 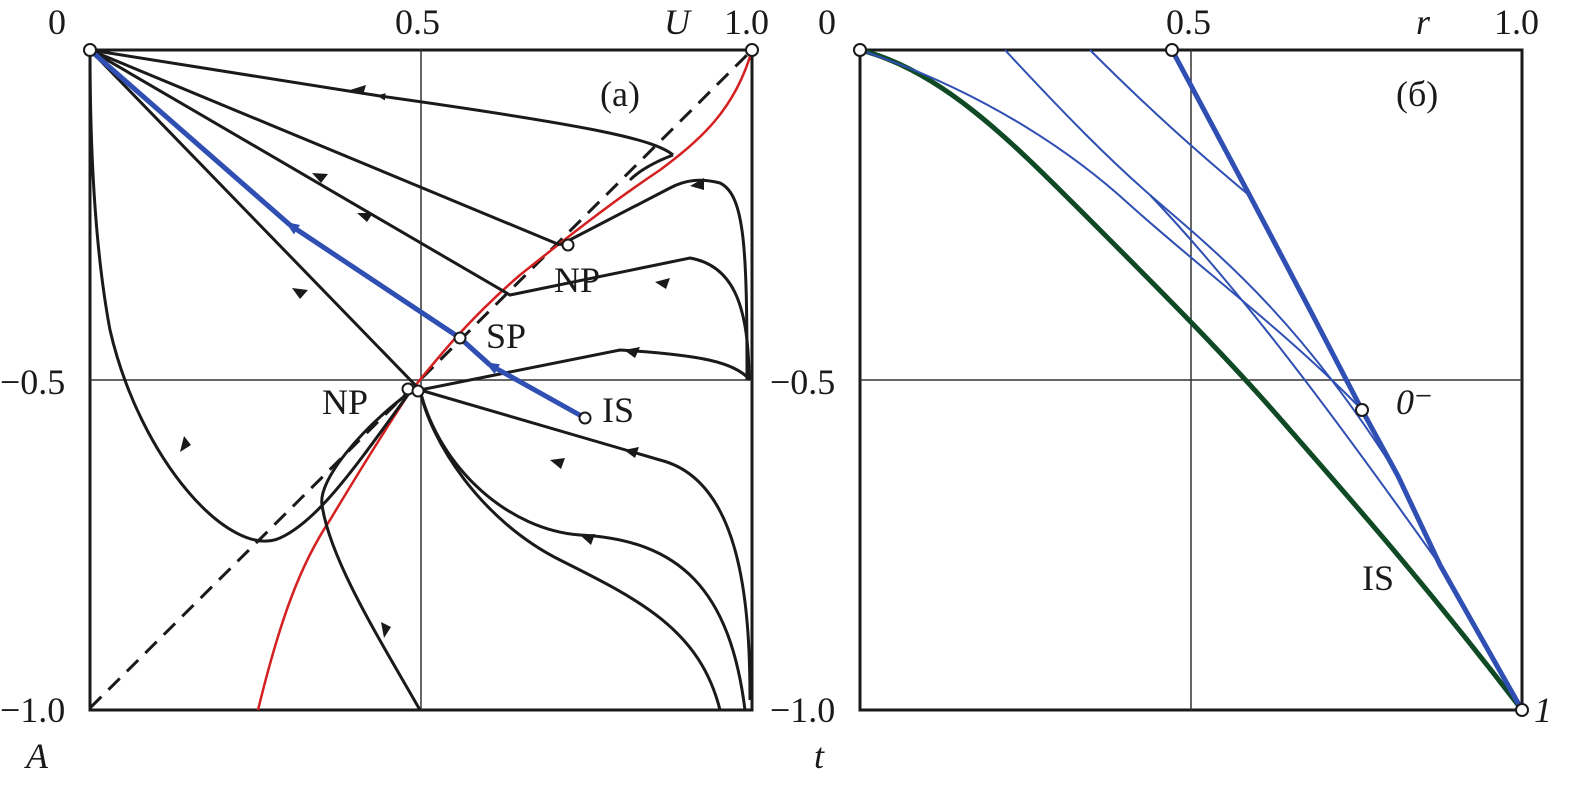 I want to click on point-u1, so click(x=752, y=50).